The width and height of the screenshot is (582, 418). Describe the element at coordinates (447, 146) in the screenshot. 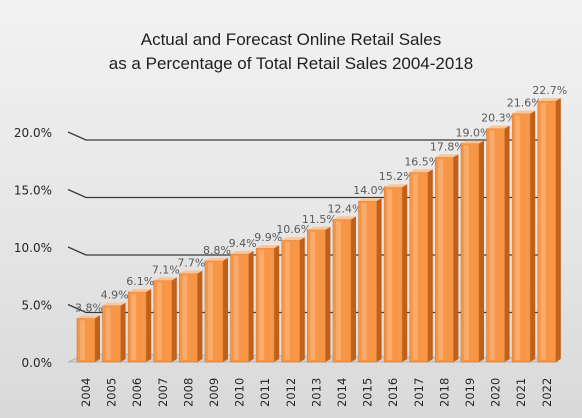

I see `data-label: 17.8%` at that location.